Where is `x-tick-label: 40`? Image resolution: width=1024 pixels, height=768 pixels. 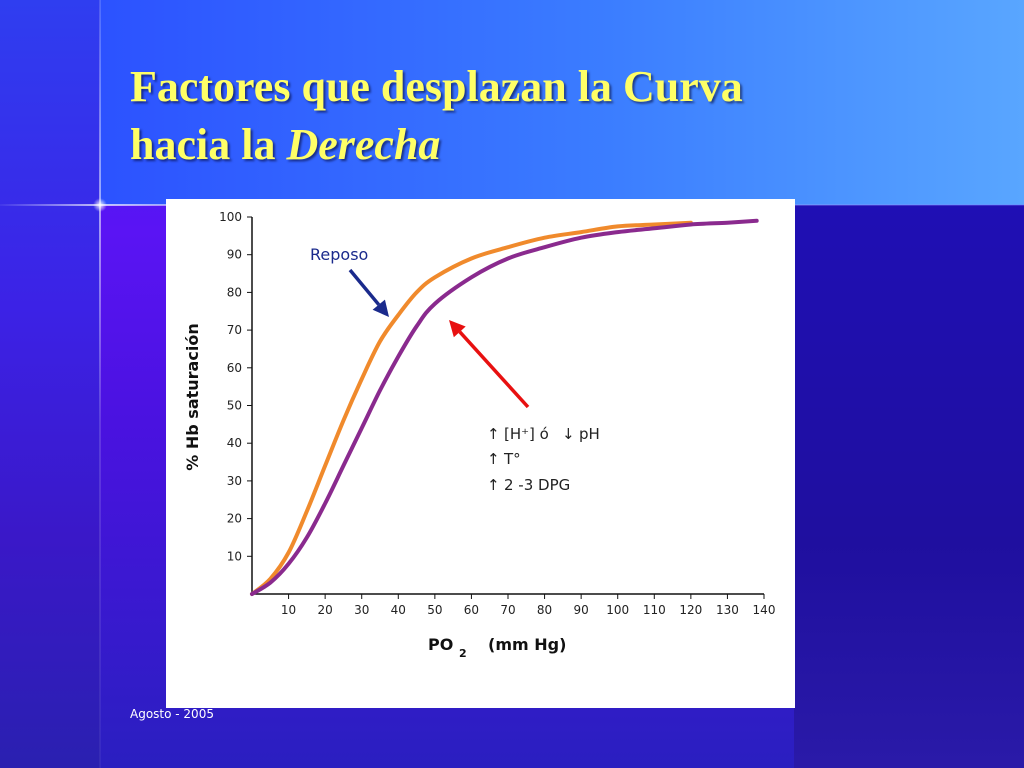 x-tick-label: 40 is located at coordinates (398, 610).